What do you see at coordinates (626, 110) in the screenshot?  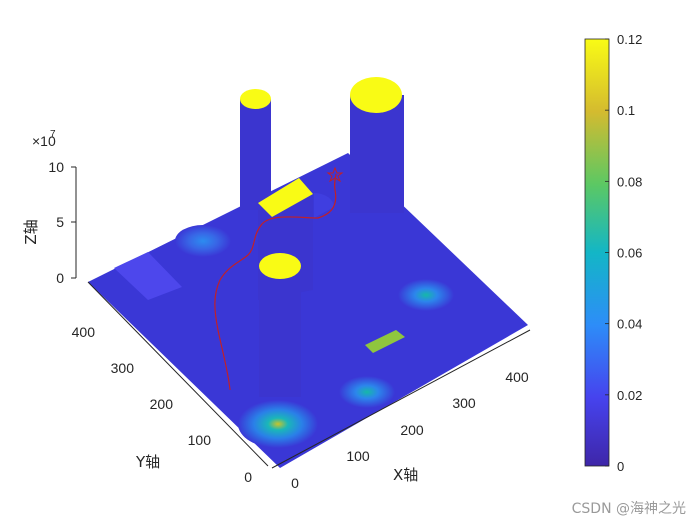 I see `colorbar-tick-label: 0.1` at bounding box center [626, 110].